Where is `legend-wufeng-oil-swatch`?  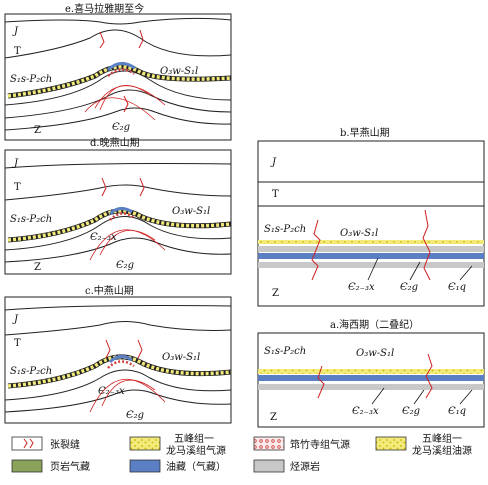
legend-wufeng-oil-swatch is located at coordinates (391, 443).